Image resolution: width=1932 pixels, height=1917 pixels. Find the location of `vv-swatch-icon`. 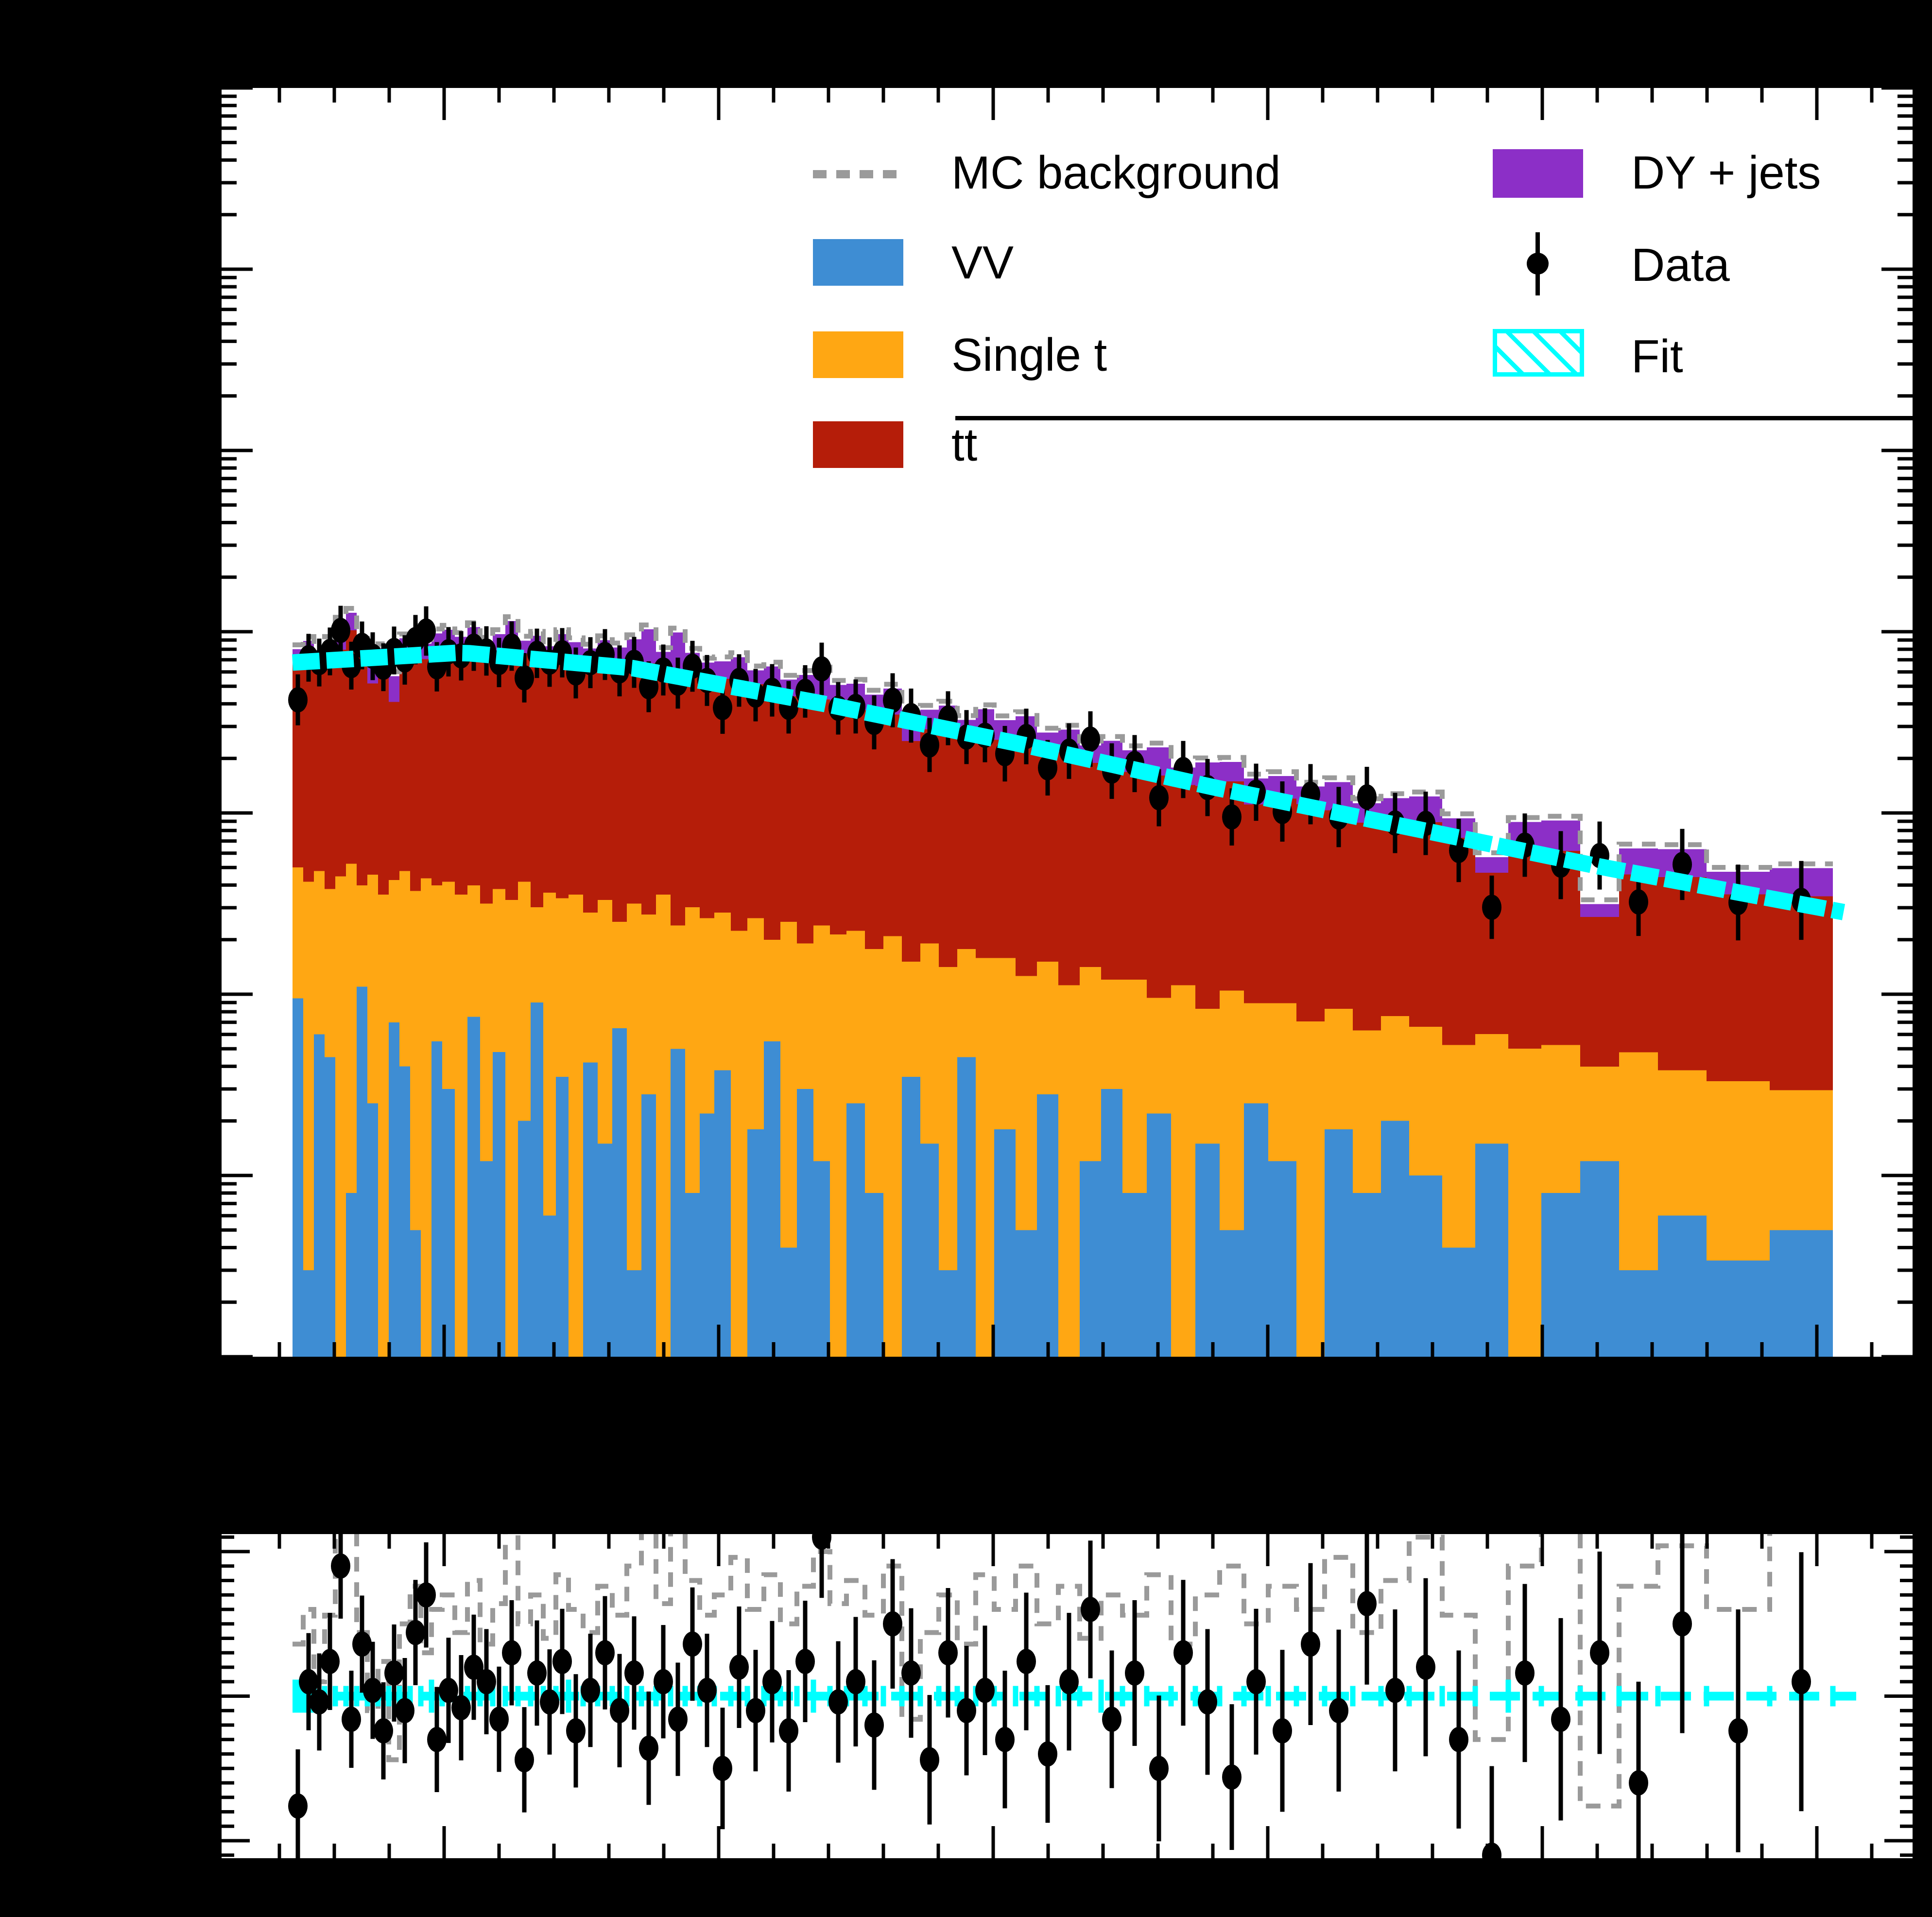

vv-swatch-icon is located at coordinates (858, 263).